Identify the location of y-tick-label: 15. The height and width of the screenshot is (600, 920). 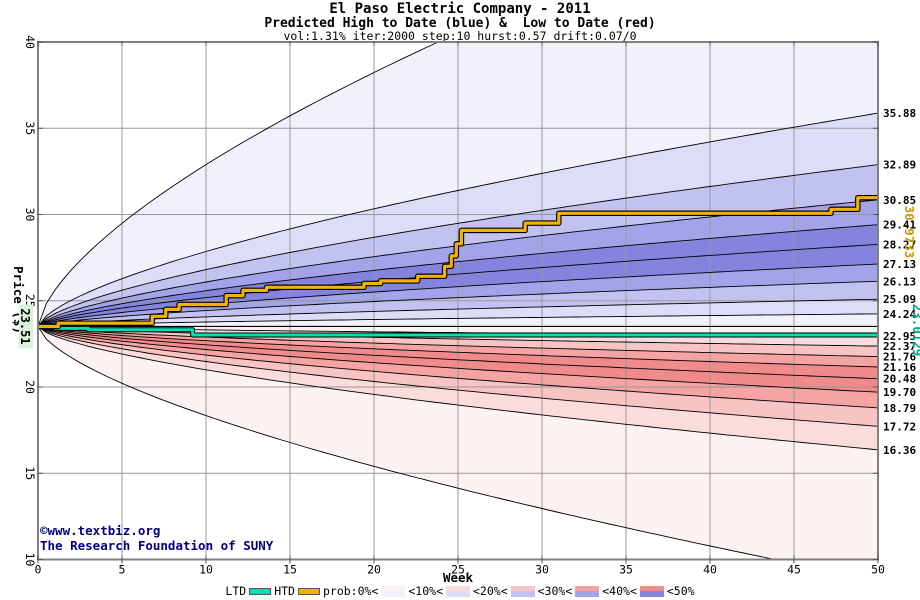
(30, 473).